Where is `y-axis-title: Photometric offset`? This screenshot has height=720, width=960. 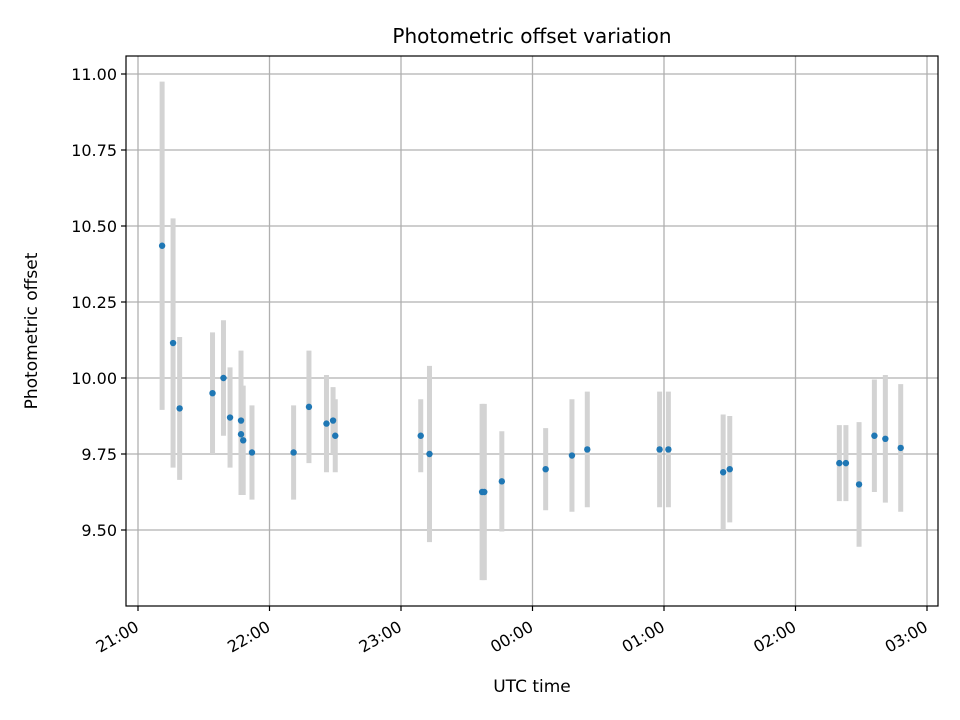 y-axis-title: Photometric offset is located at coordinates (32, 330).